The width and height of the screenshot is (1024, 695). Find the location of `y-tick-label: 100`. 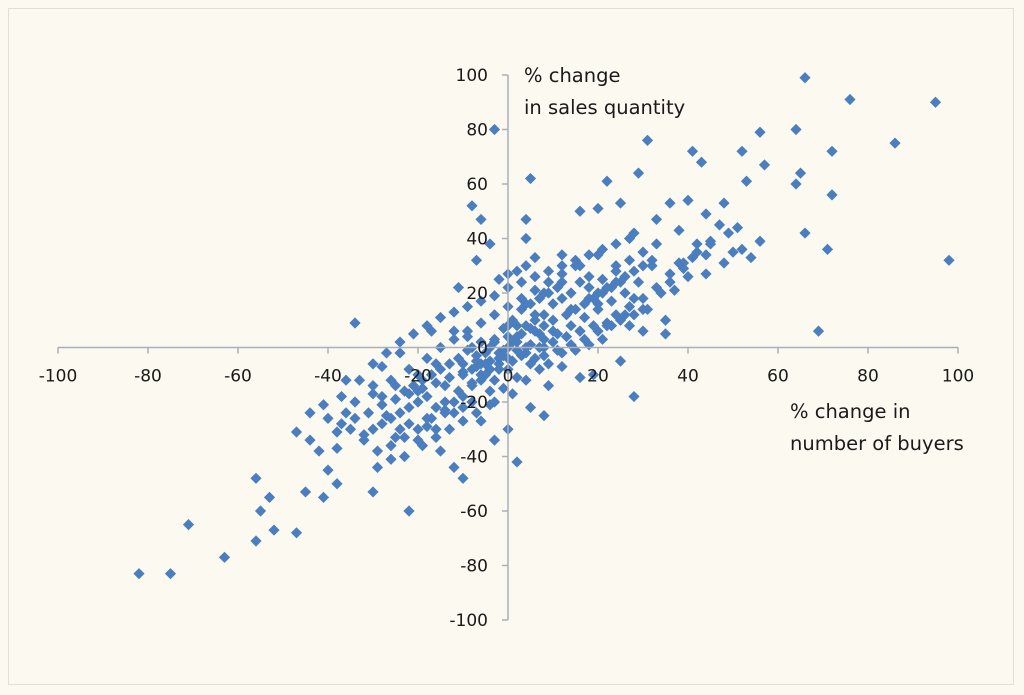

y-tick-label: 100 is located at coordinates (472, 76).